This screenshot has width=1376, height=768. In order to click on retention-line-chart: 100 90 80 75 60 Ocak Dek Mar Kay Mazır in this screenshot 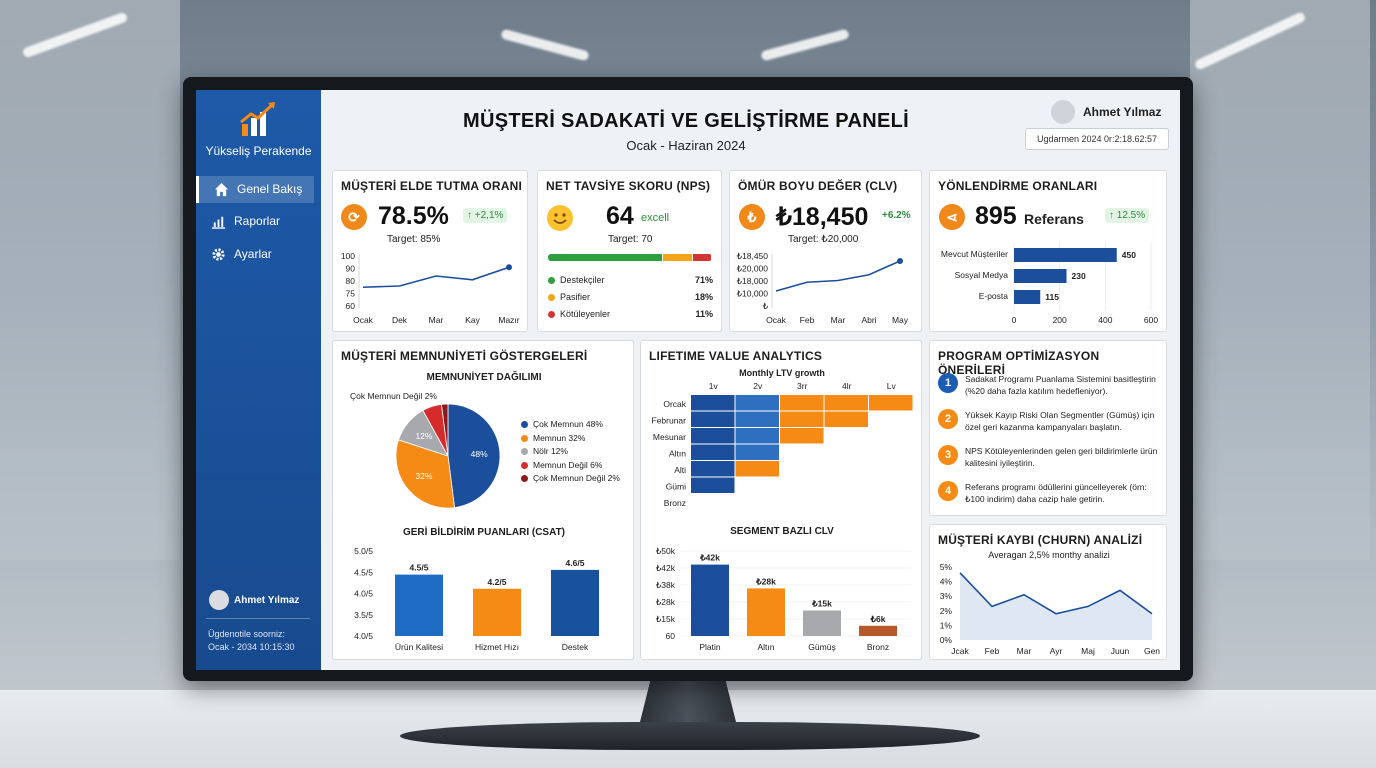, I will do `click(430, 288)`.